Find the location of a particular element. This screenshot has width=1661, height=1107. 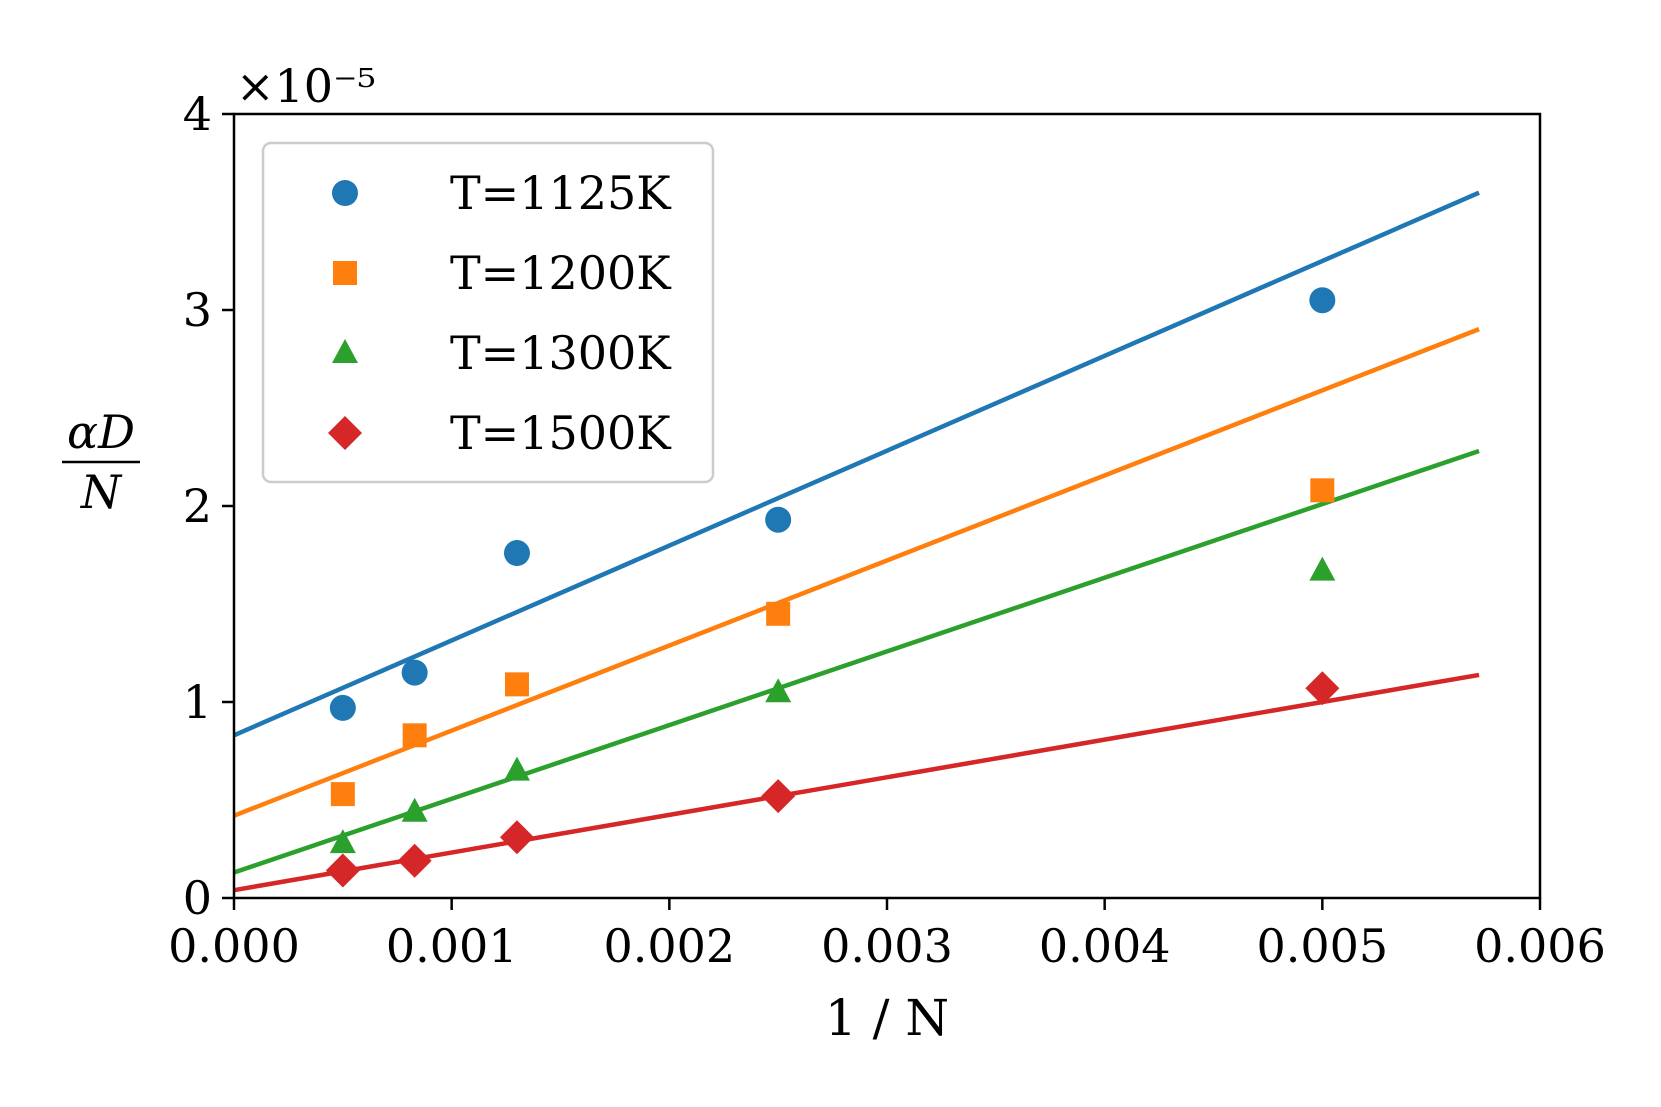

fit-line-t1500k is located at coordinates (856, 782).